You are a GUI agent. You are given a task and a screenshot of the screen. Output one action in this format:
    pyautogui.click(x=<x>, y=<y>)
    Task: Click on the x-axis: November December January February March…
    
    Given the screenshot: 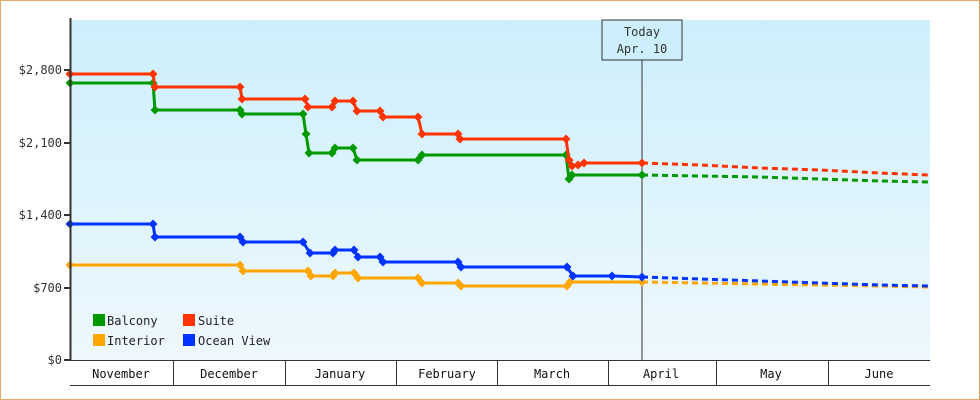 What is the action you would take?
    pyautogui.click(x=500, y=373)
    